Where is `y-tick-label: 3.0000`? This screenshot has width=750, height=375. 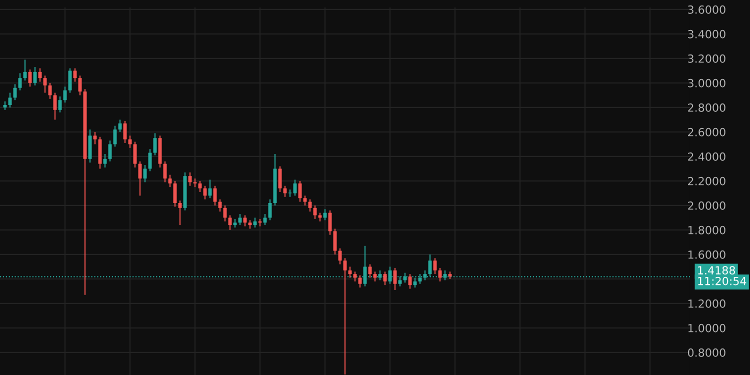
y-tick-label: 3.0000 is located at coordinates (707, 83).